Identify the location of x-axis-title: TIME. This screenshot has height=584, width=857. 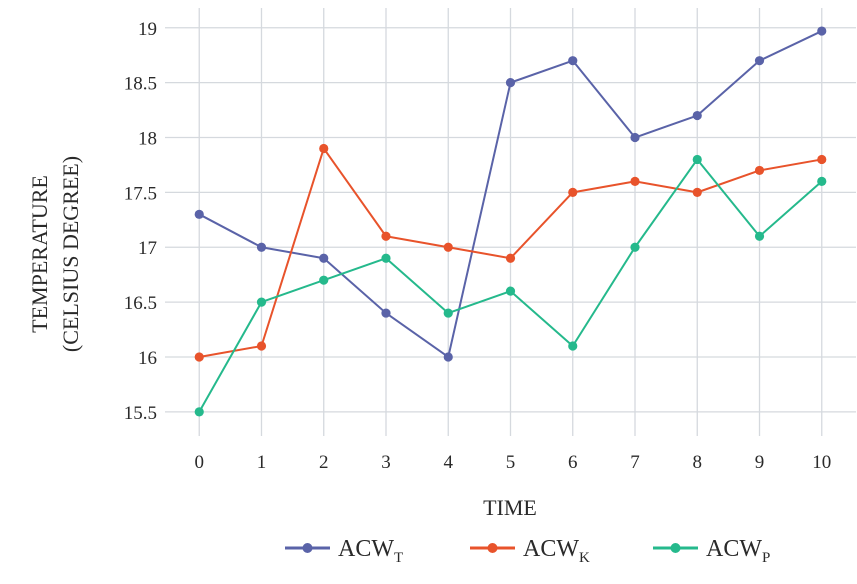
(510, 507).